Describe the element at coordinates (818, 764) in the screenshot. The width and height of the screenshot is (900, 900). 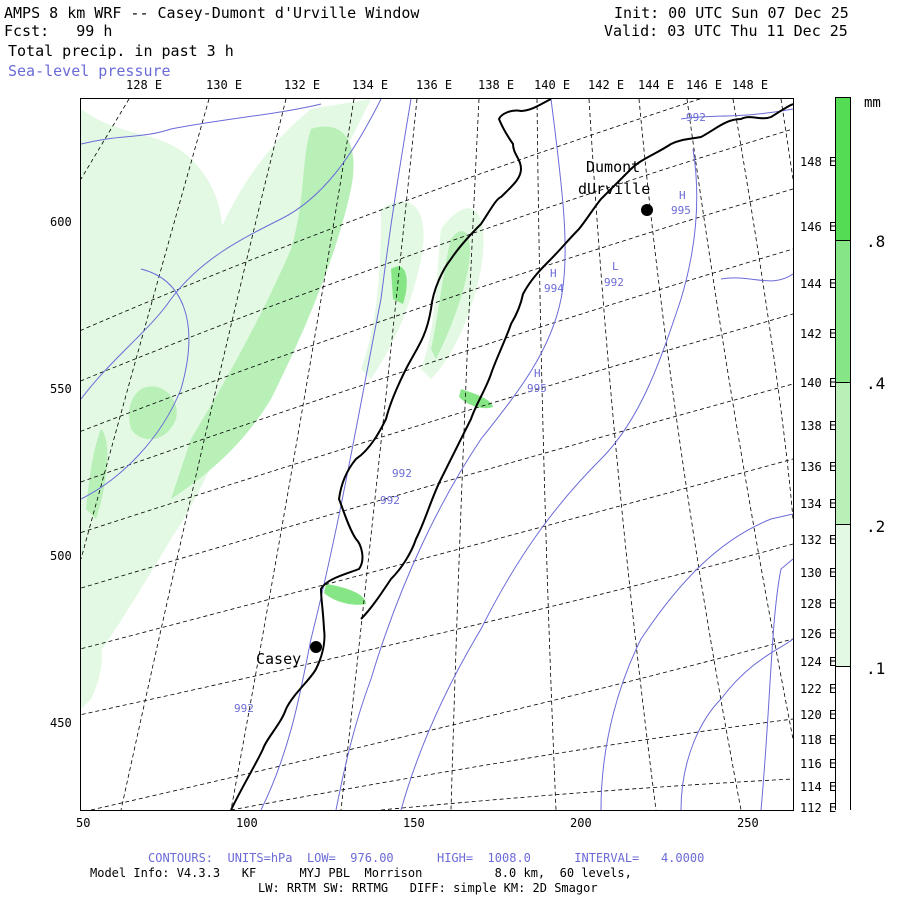
I see `right-lon-label: 116 E` at that location.